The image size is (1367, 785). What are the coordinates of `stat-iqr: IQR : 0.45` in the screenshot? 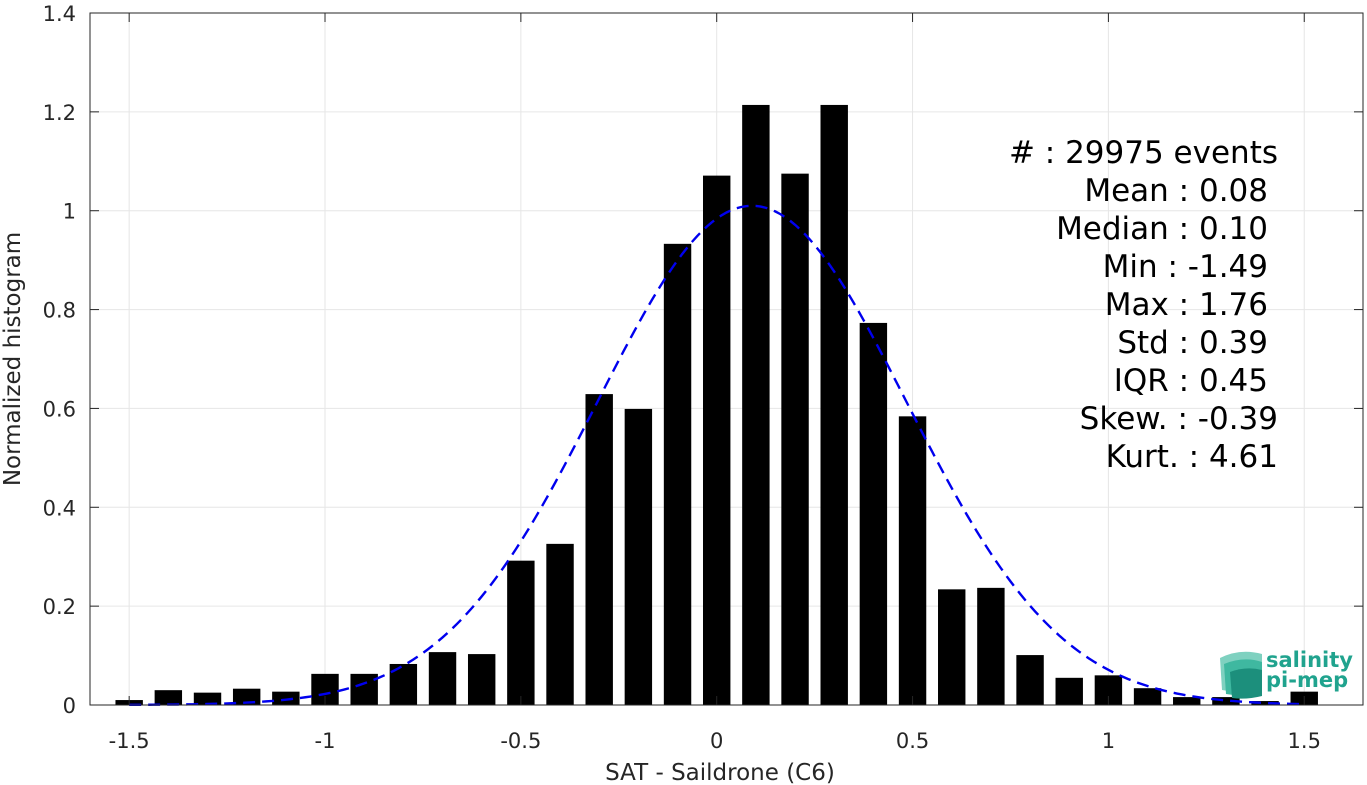 It's located at (1191, 381).